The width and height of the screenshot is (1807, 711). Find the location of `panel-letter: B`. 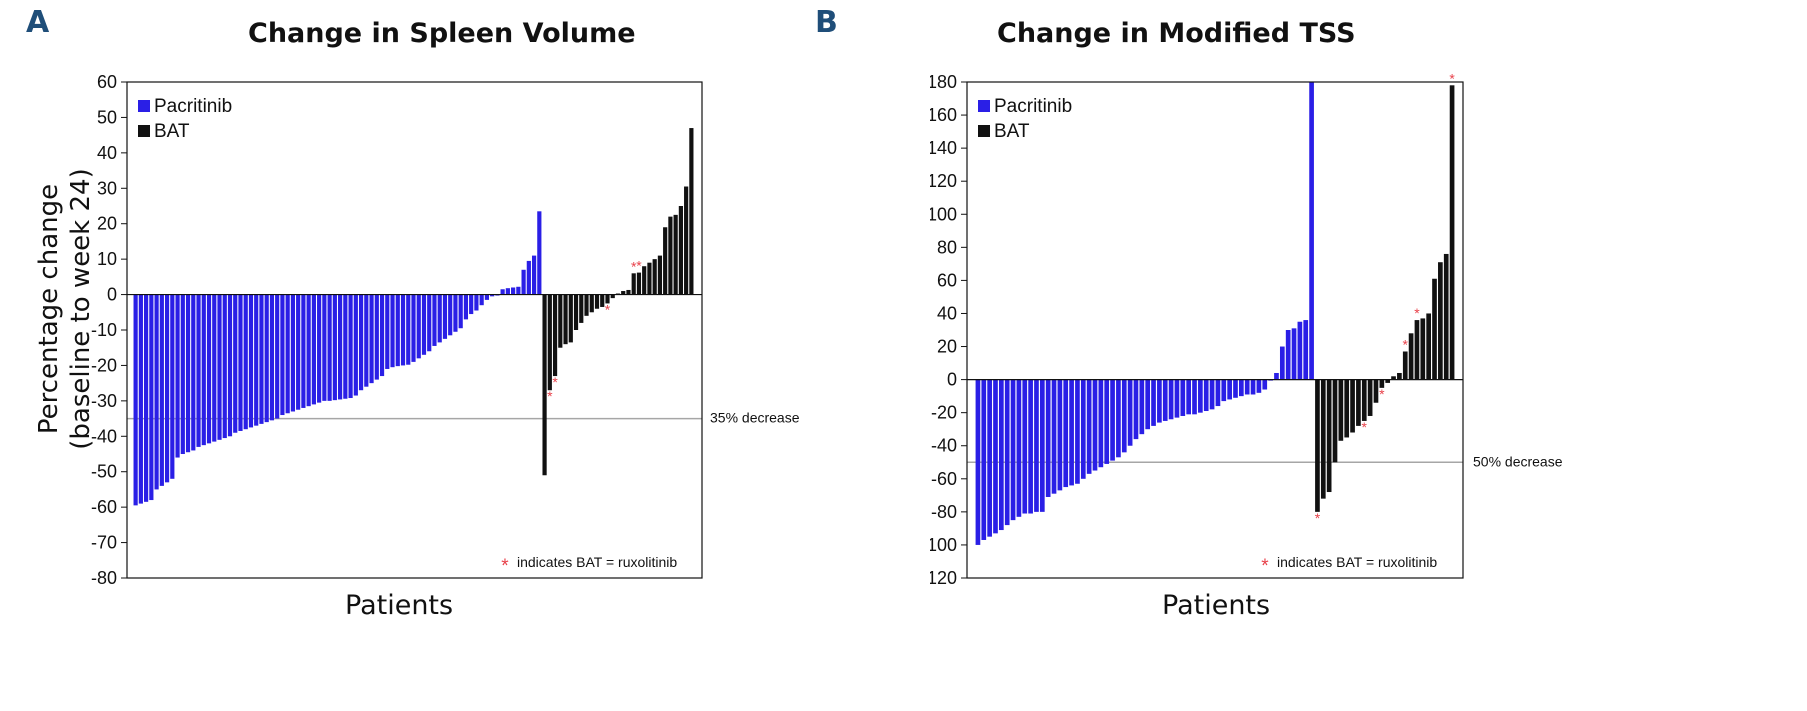

panel-letter: B is located at coordinates (826, 22).